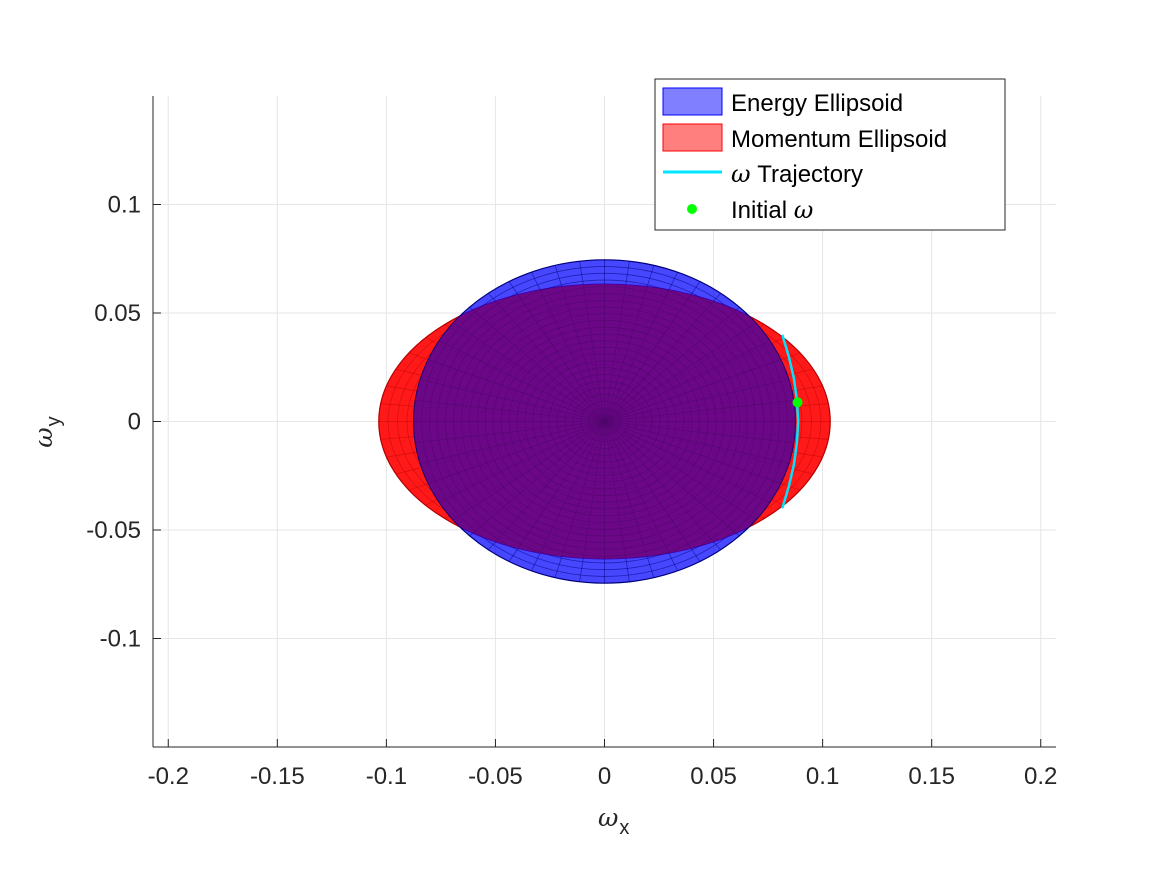 The image size is (1167, 875). I want to click on x-axis-subscript: x, so click(624, 828).